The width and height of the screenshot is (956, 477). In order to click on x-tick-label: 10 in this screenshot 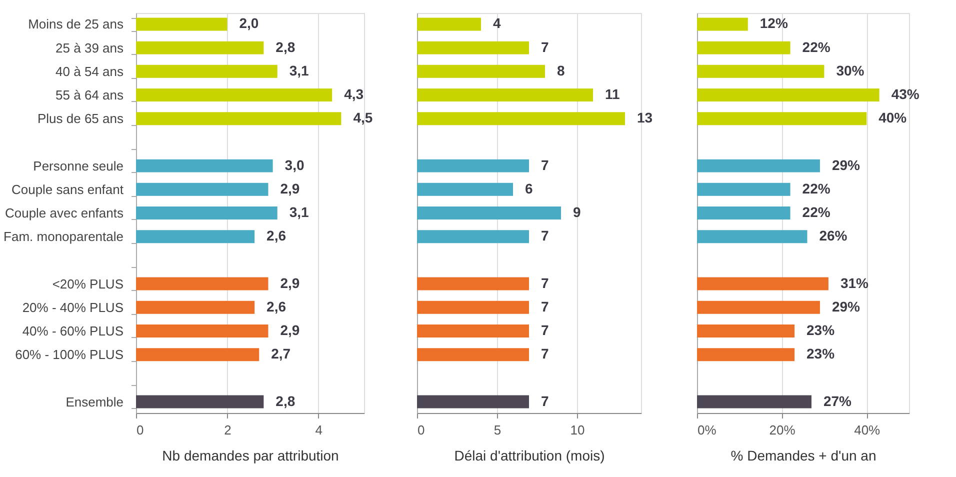, I will do `click(577, 430)`.